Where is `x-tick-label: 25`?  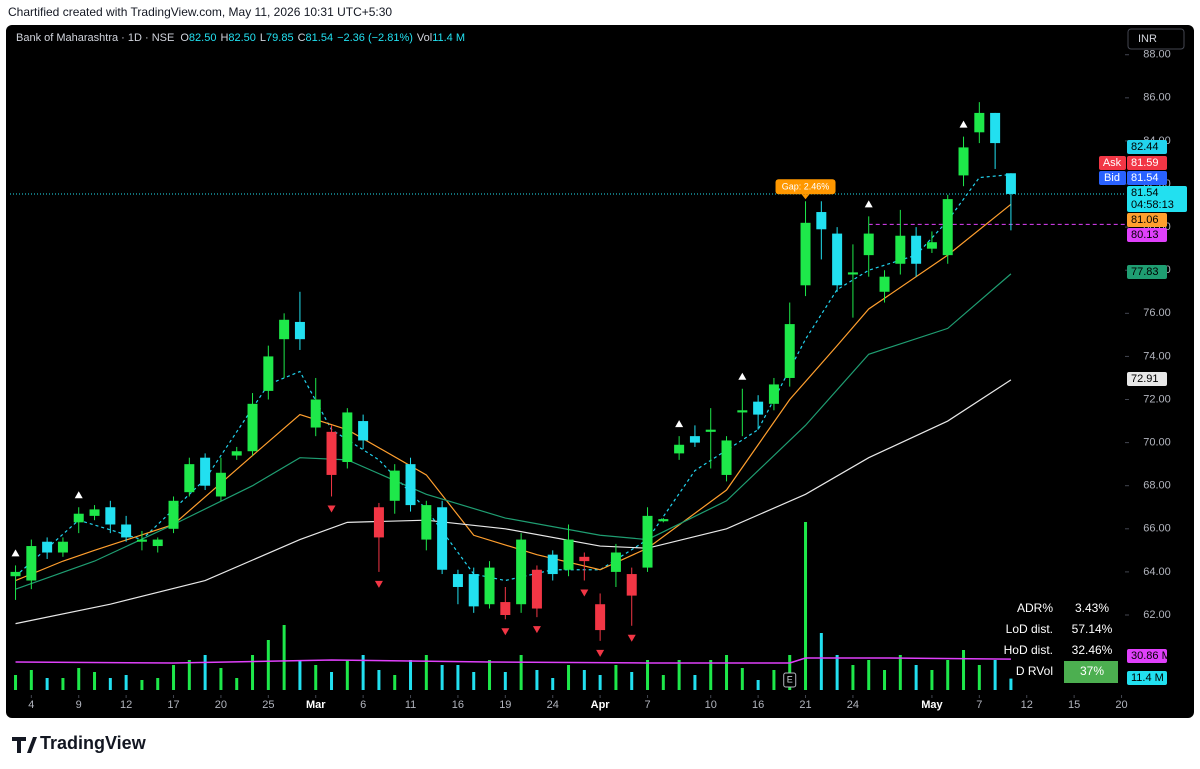 x-tick-label: 25 is located at coordinates (268, 705).